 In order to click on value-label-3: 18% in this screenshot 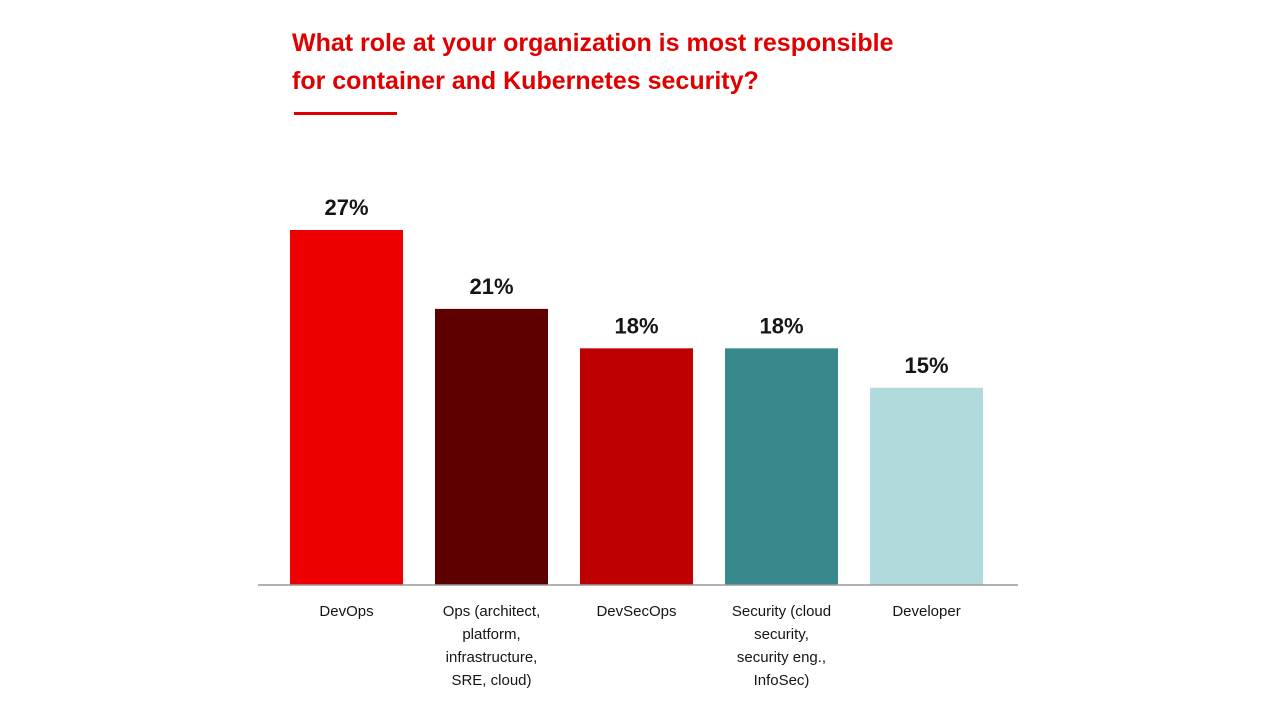, I will do `click(781, 325)`.